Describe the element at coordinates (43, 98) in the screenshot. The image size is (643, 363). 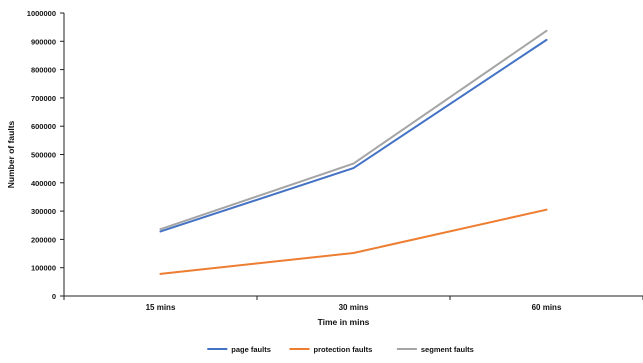
I see `y-tick-label: 700000` at that location.